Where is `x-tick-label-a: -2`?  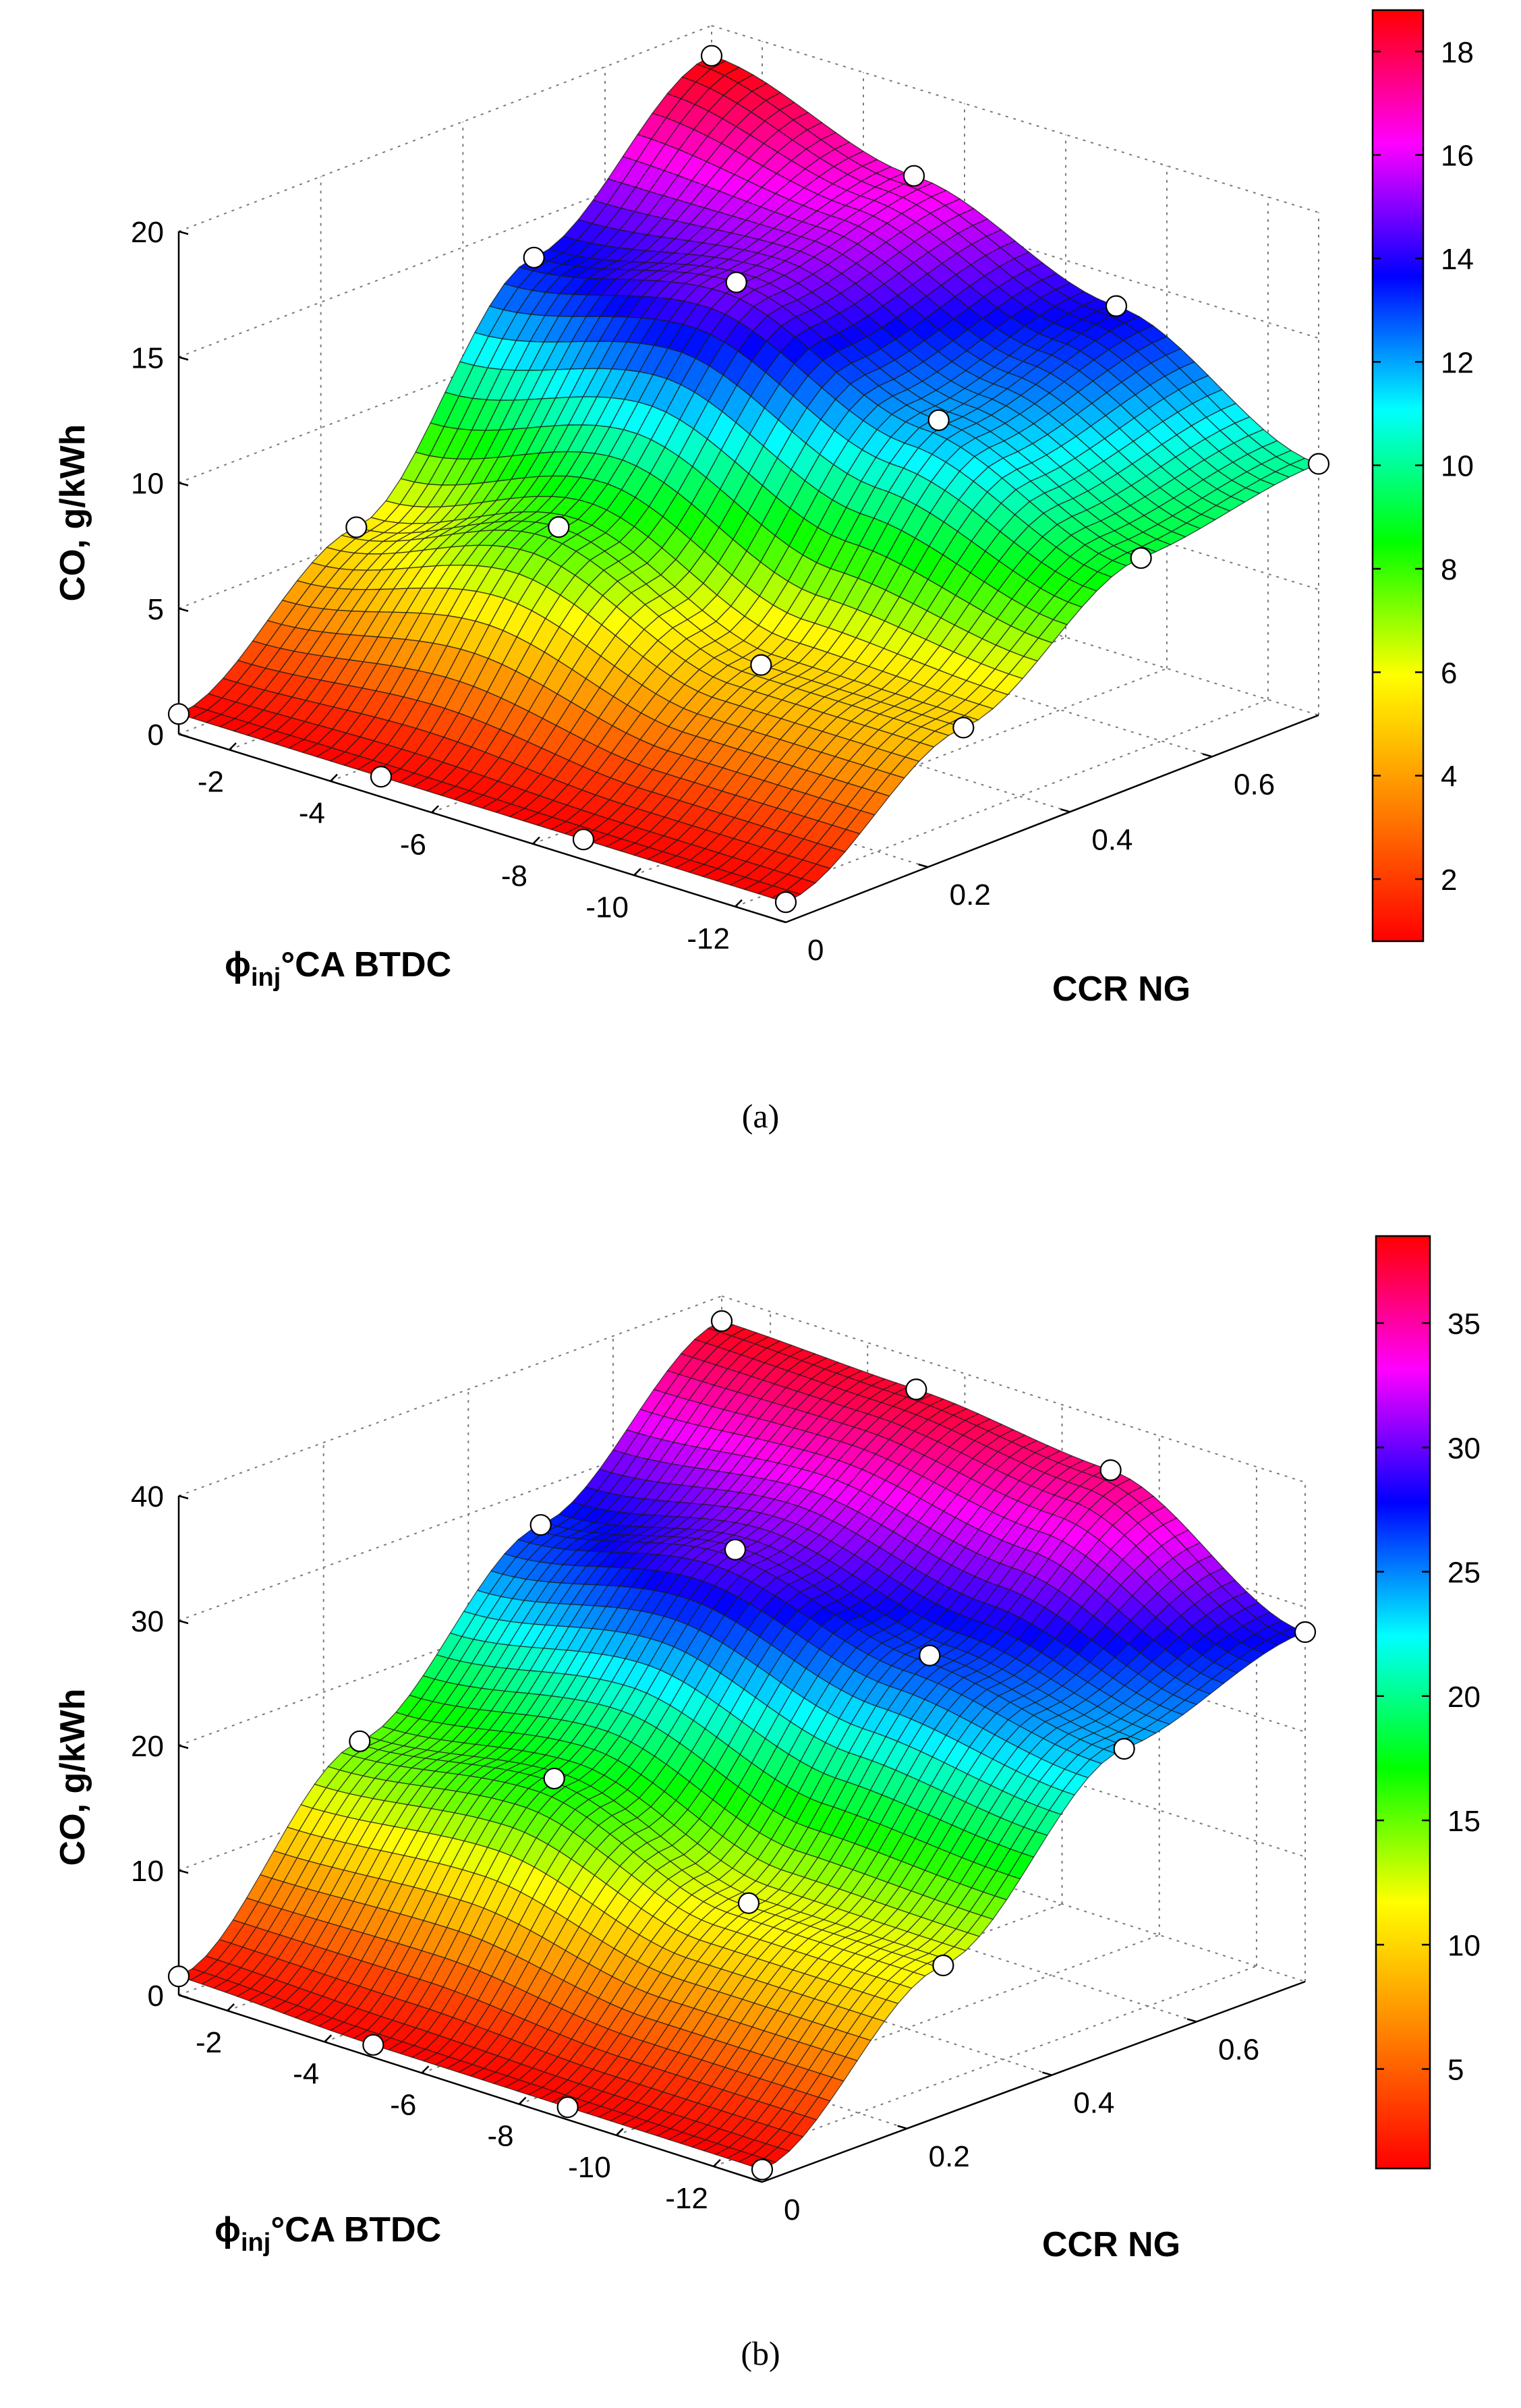
x-tick-label-a: -2 is located at coordinates (211, 781).